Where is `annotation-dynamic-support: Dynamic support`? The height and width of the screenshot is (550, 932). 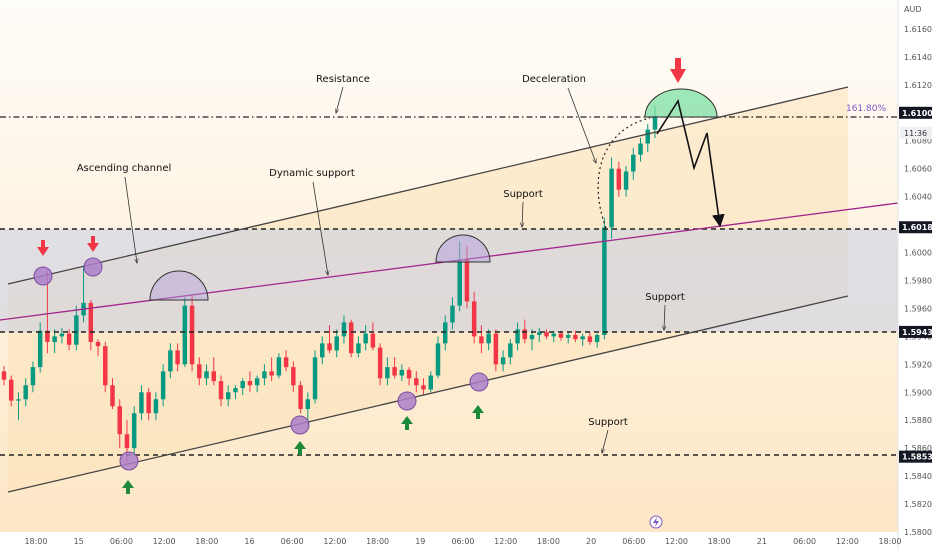 annotation-dynamic-support: Dynamic support is located at coordinates (312, 173).